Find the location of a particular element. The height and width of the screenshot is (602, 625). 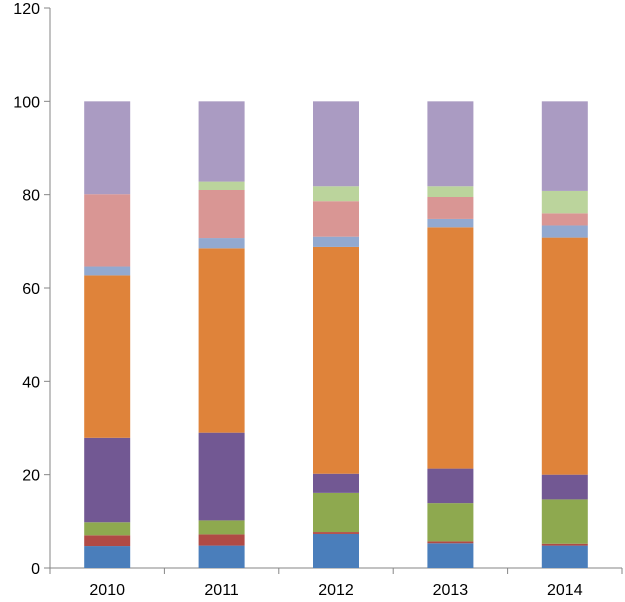

x-tick-label: 2013 is located at coordinates (451, 590).